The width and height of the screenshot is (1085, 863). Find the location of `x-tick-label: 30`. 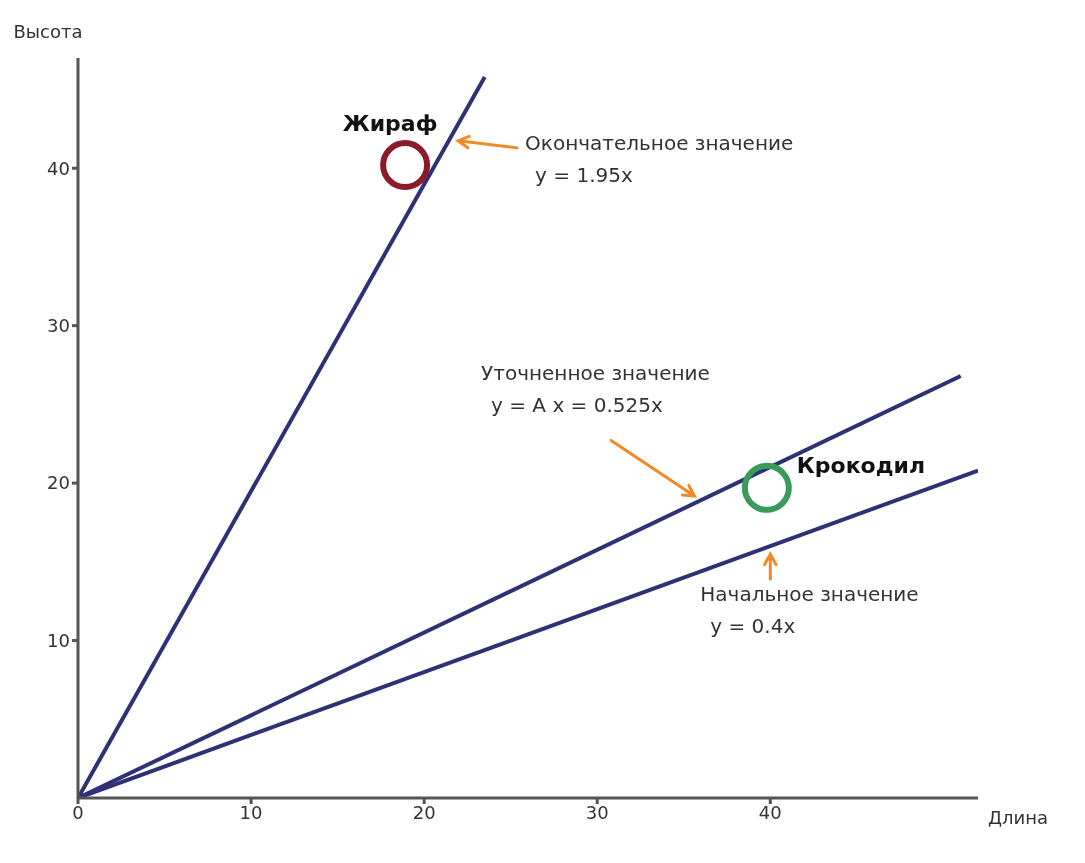

x-tick-label: 30 is located at coordinates (597, 812).